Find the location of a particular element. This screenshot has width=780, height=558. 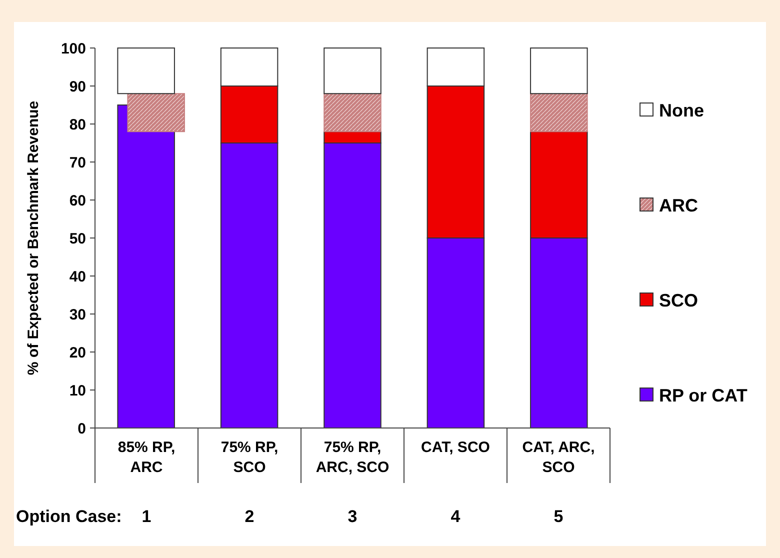

y-tick-label: 100 is located at coordinates (73, 49).